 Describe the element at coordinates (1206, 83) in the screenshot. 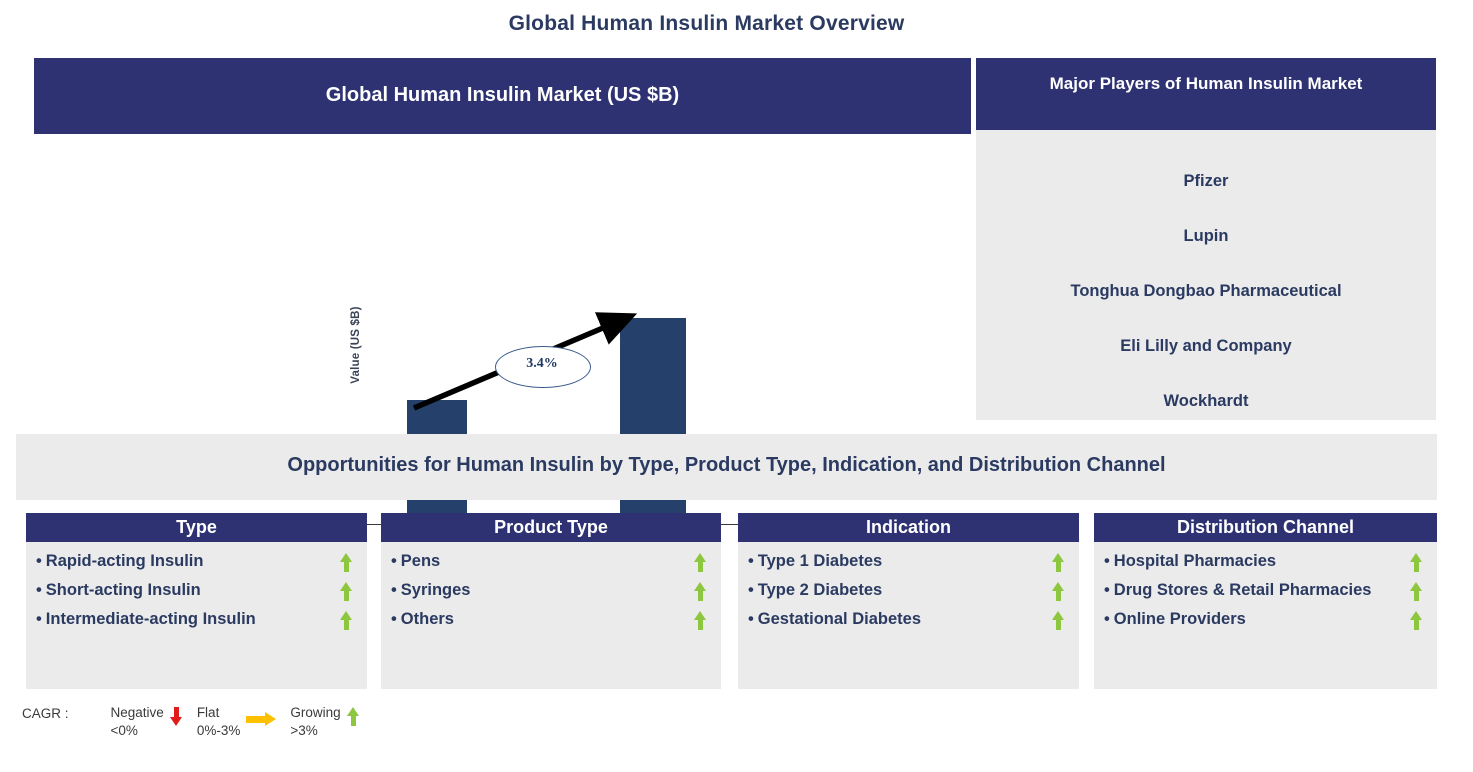

I see `players-panel-title: Major Players of Human Insulin Market` at that location.